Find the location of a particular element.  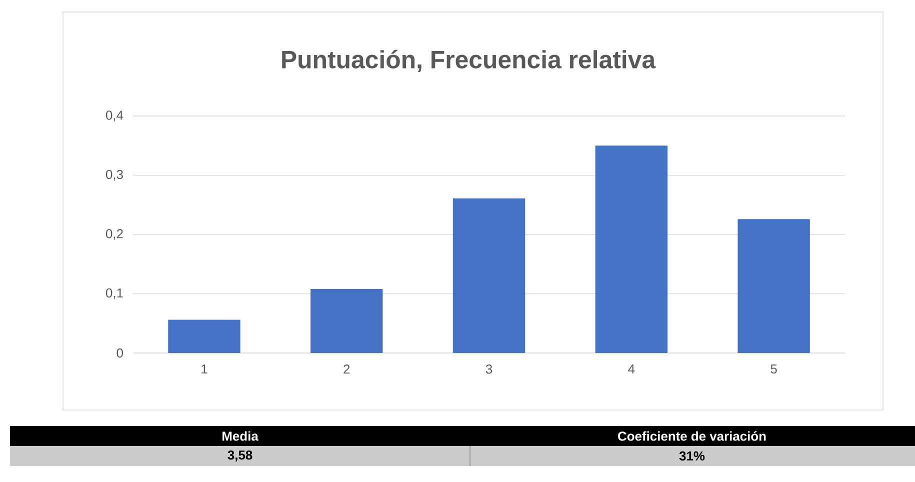

y-tick-label: 0 is located at coordinates (119, 353).